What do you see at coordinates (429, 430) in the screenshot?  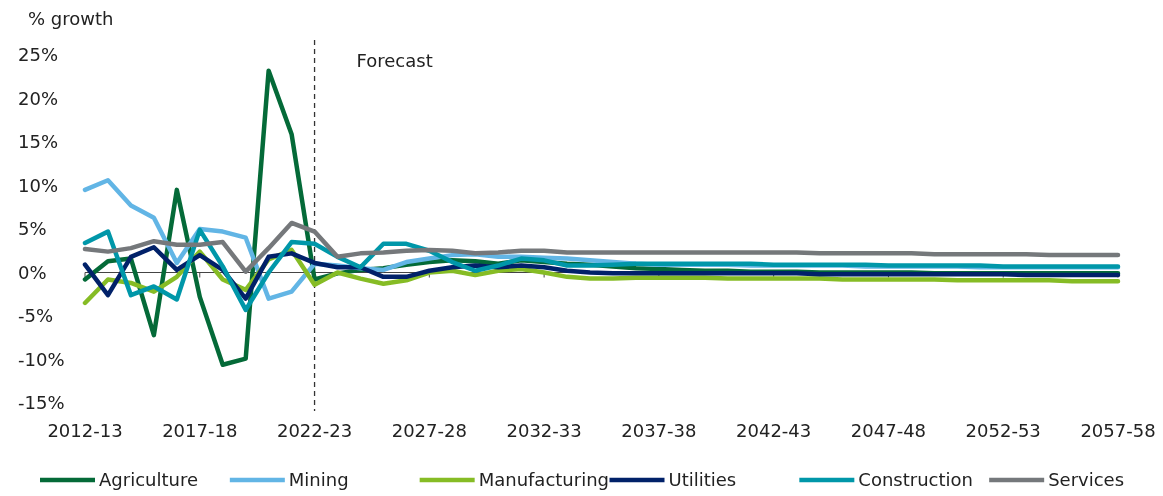 I see `x-tick-label: 2027-28` at bounding box center [429, 430].